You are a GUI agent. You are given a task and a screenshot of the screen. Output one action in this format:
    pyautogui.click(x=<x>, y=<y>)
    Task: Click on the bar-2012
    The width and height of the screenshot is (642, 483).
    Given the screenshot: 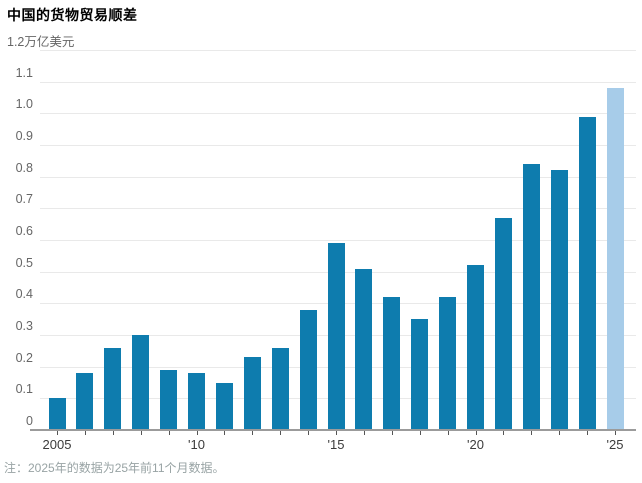 What is the action you would take?
    pyautogui.click(x=252, y=393)
    